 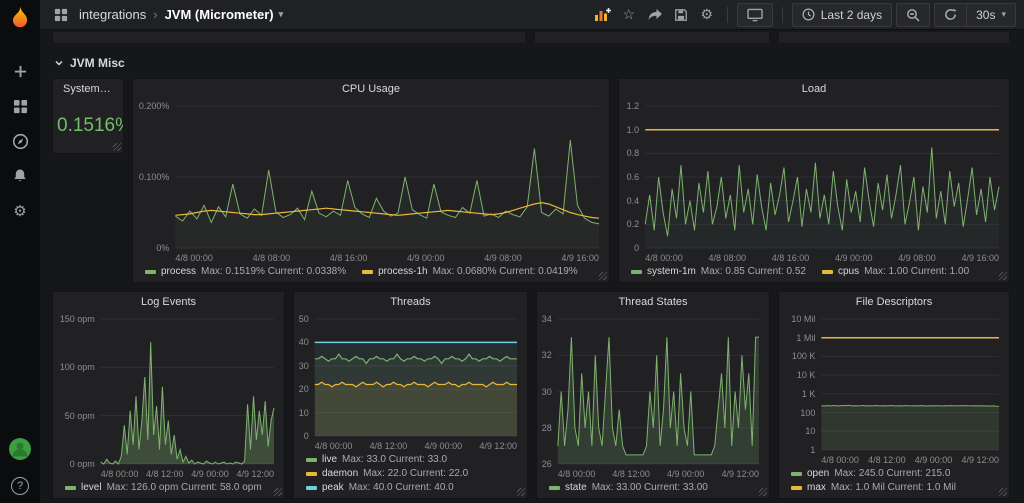 What do you see at coordinates (602, 15) in the screenshot?
I see `add-panel-icon` at bounding box center [602, 15].